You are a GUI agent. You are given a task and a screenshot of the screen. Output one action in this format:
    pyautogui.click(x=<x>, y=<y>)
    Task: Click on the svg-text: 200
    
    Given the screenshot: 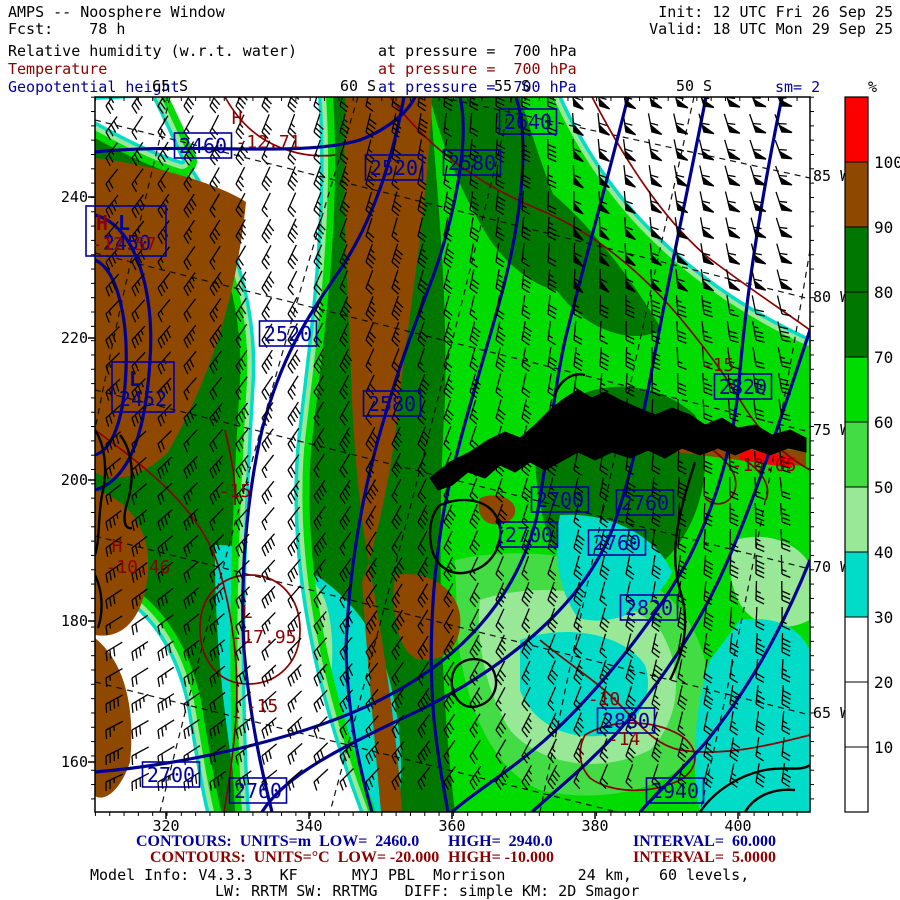 What is the action you would take?
    pyautogui.click(x=74, y=480)
    